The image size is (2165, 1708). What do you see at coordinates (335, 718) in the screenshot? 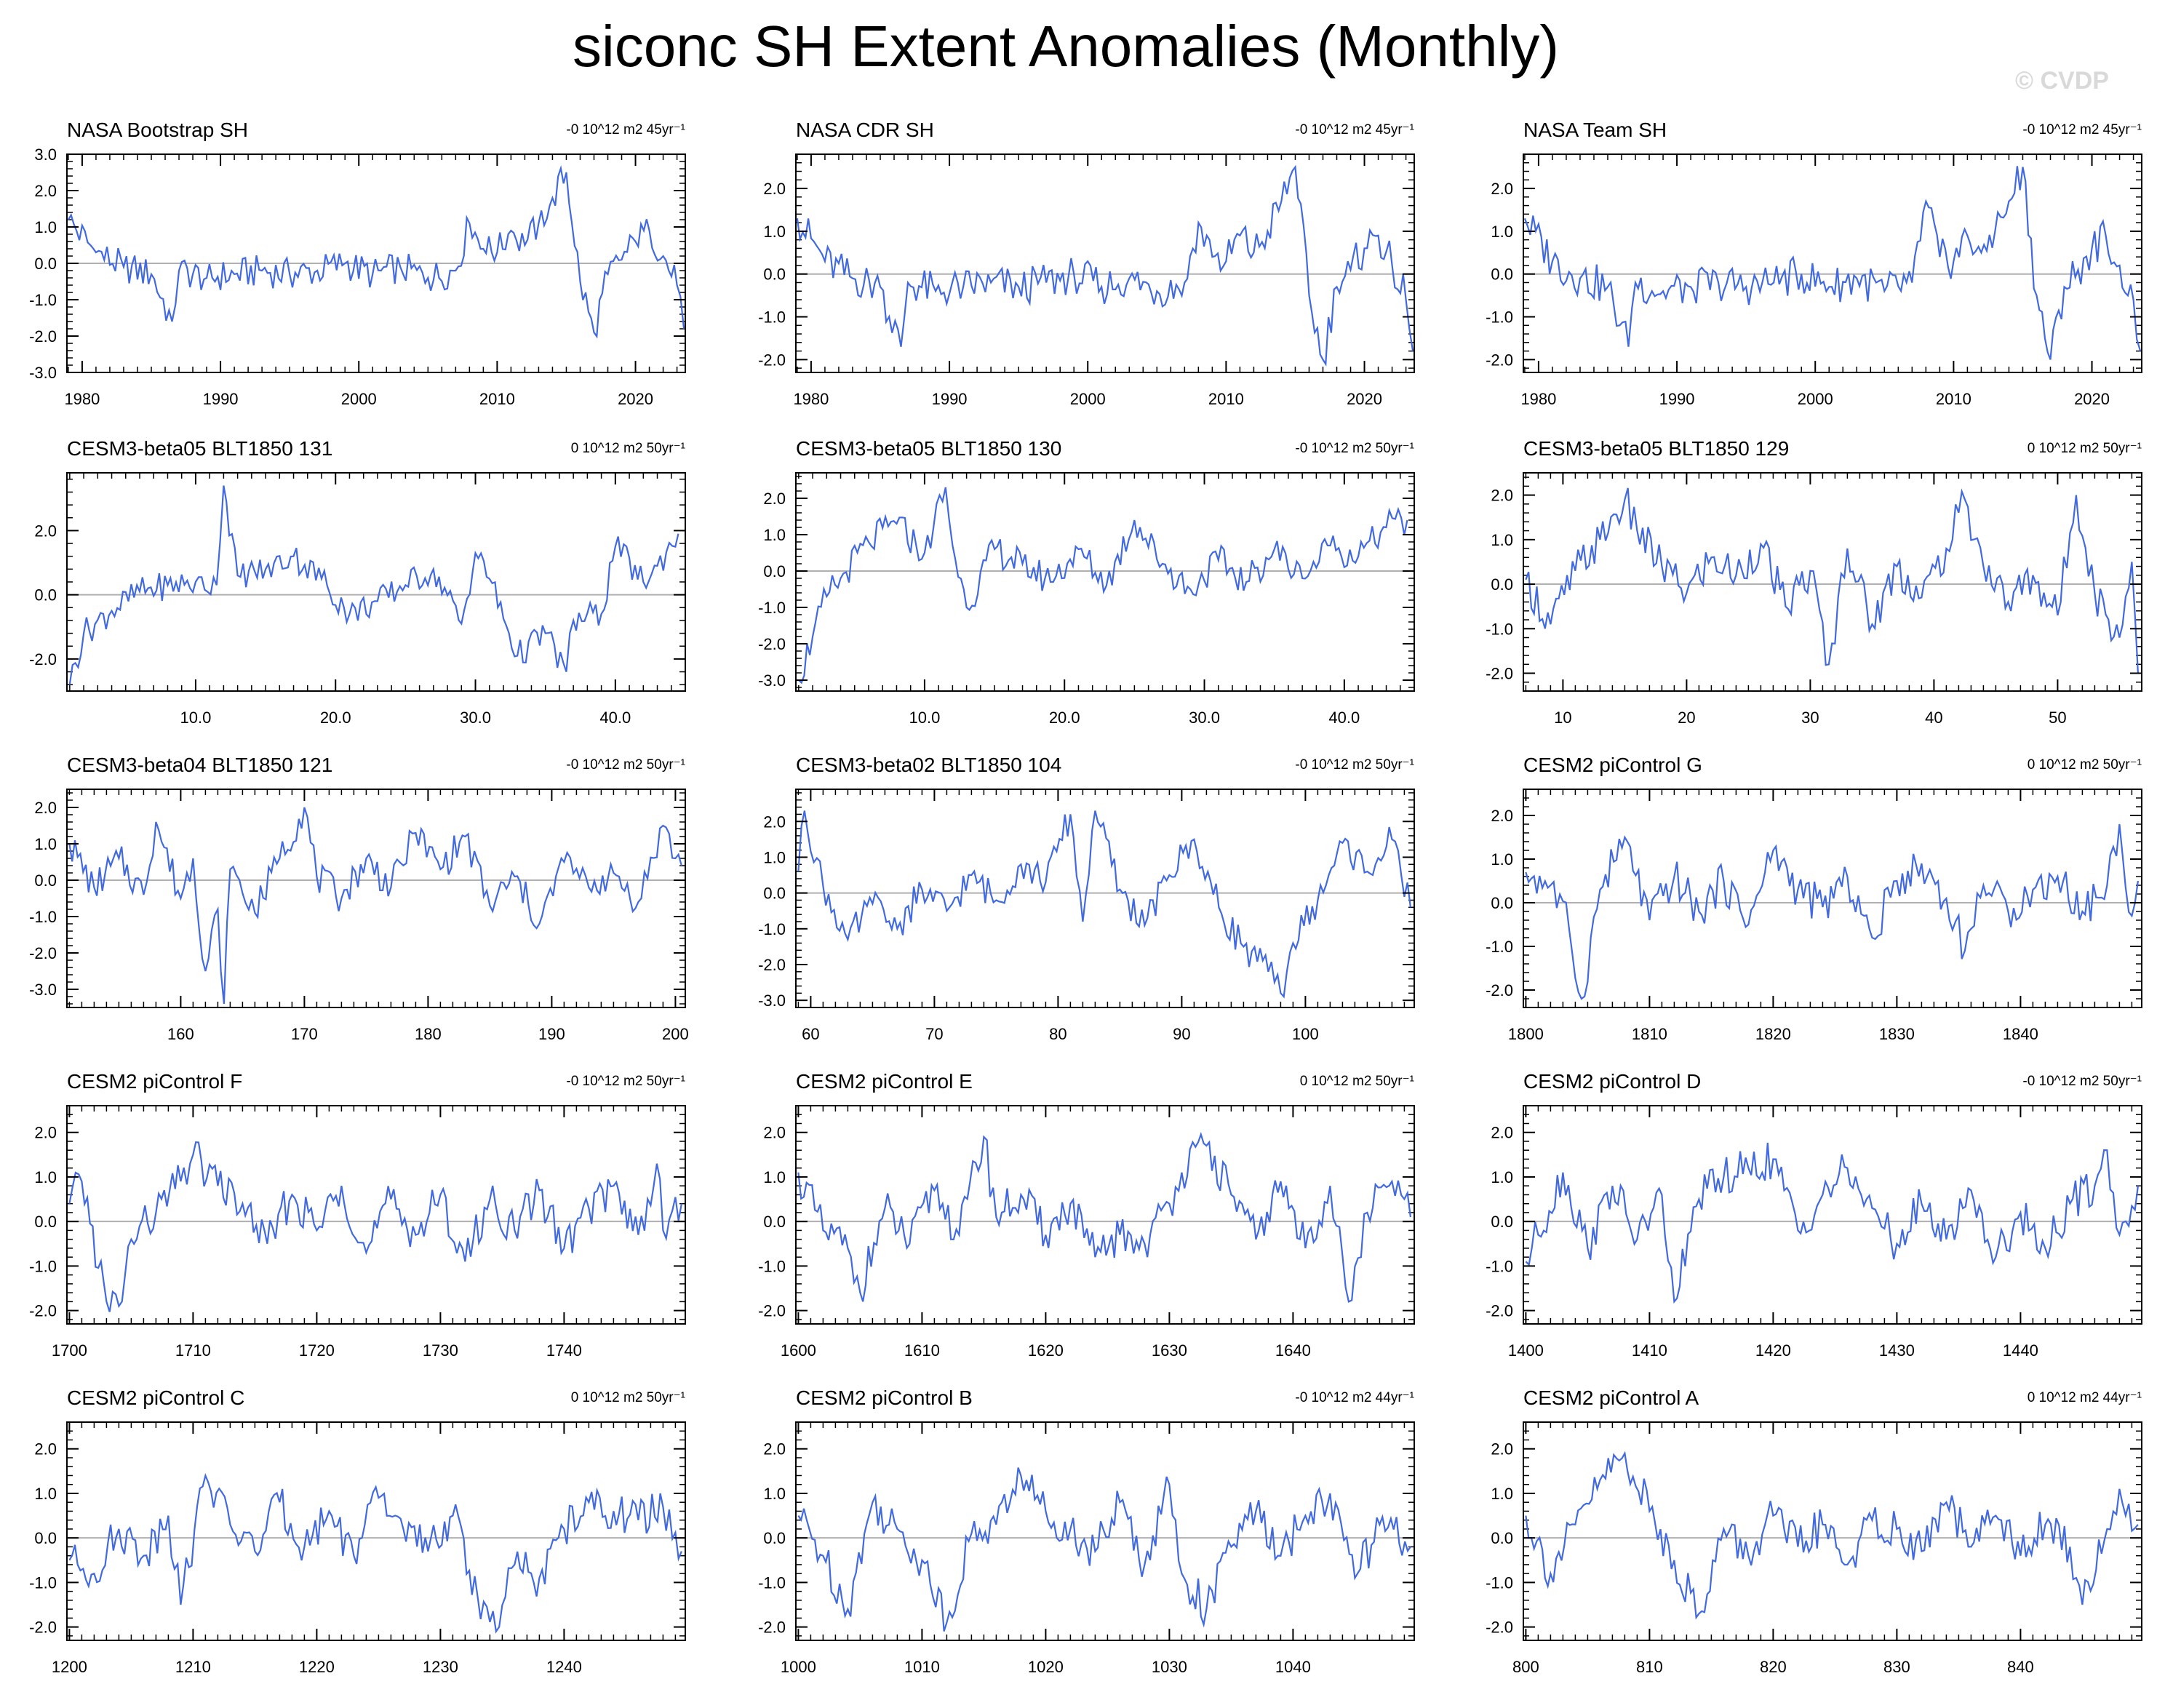
I see `x-tick-label: 20.0` at bounding box center [335, 718].